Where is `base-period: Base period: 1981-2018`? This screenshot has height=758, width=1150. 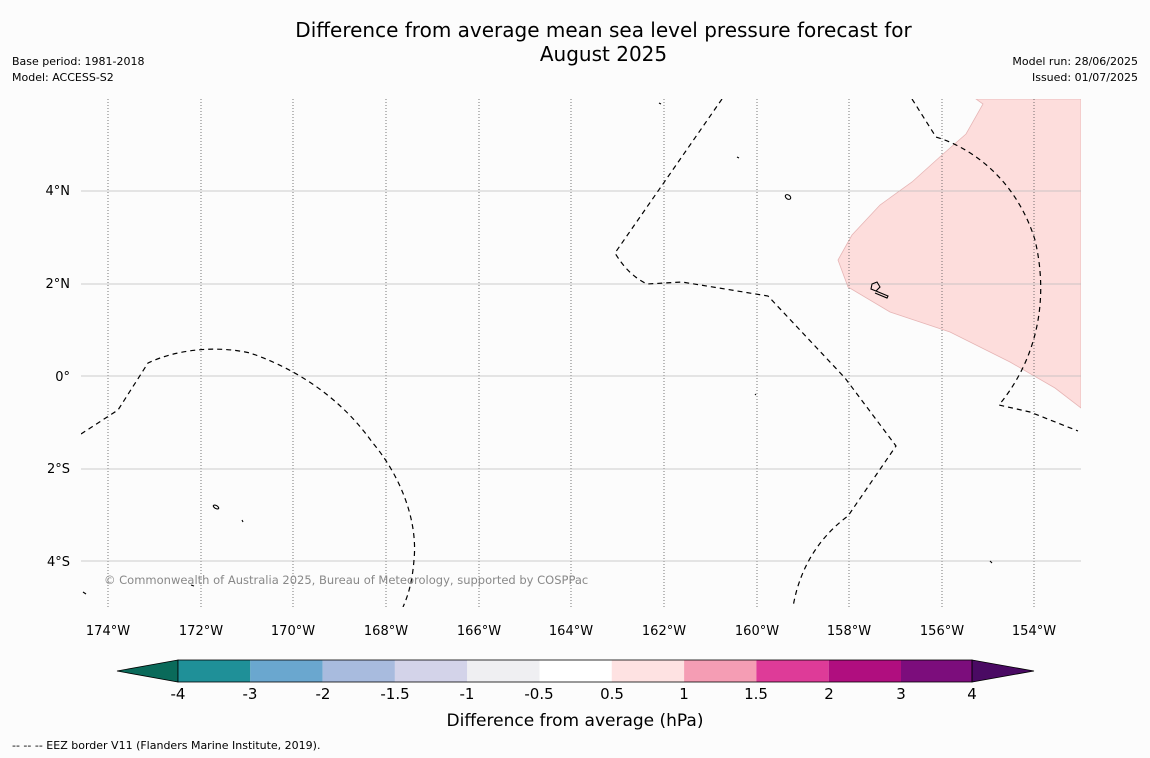
base-period: Base period: 1981-2018 is located at coordinates (78, 61).